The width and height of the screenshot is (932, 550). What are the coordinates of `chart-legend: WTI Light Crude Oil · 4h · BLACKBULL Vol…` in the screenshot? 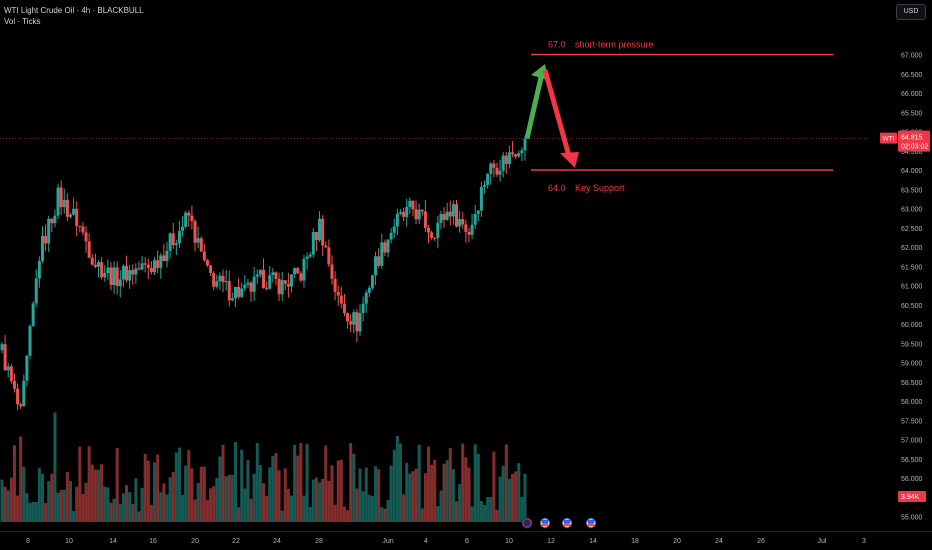 It's located at (74, 16).